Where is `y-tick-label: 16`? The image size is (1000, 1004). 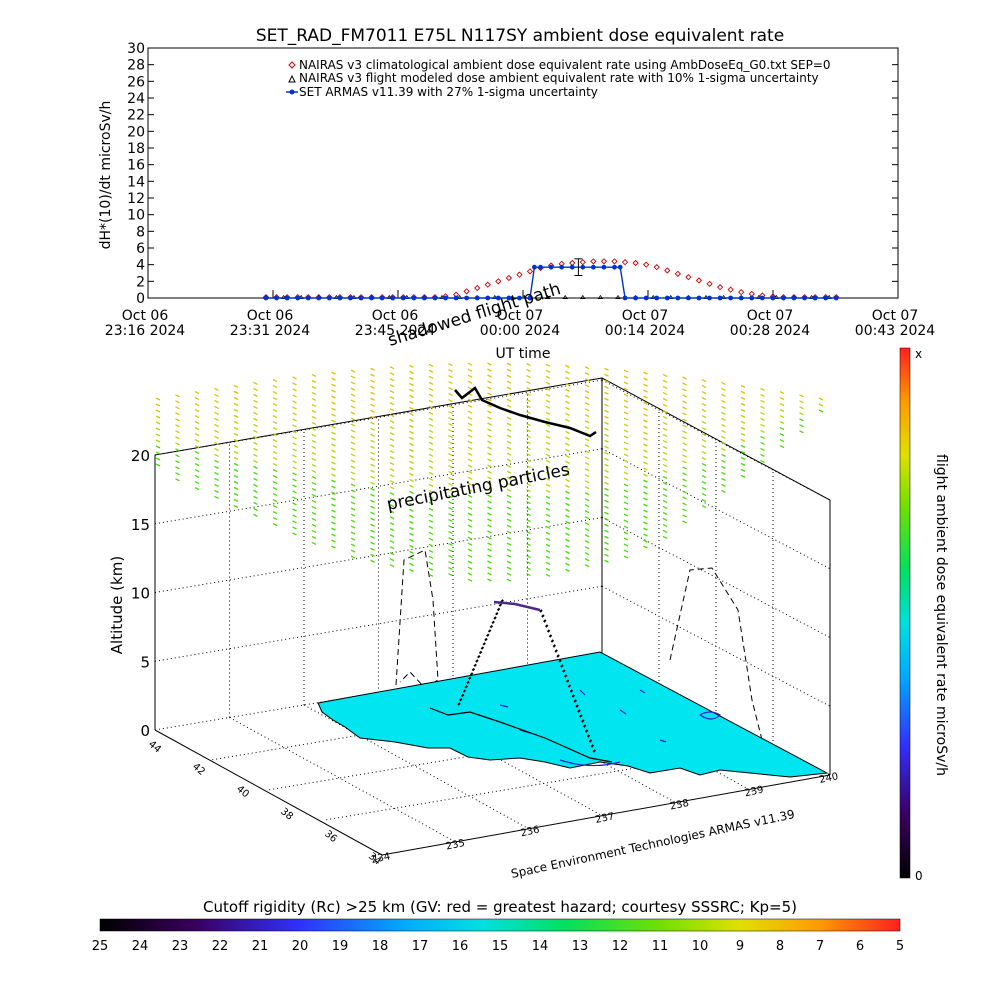
y-tick-label: 16 is located at coordinates (136, 166).